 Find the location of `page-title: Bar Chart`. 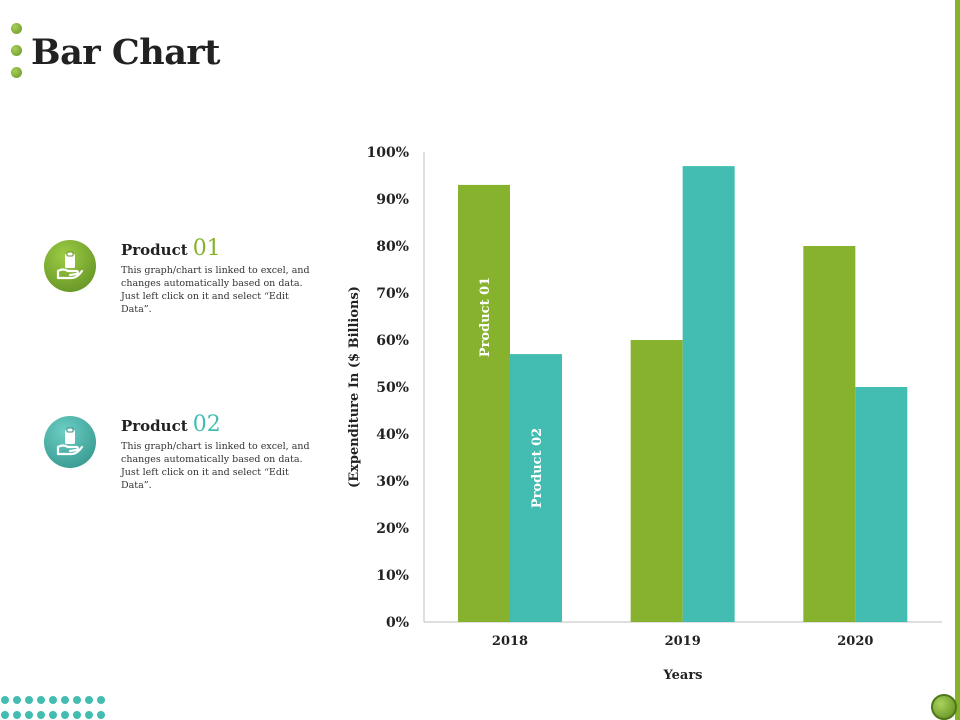

page-title: Bar Chart is located at coordinates (125, 52).